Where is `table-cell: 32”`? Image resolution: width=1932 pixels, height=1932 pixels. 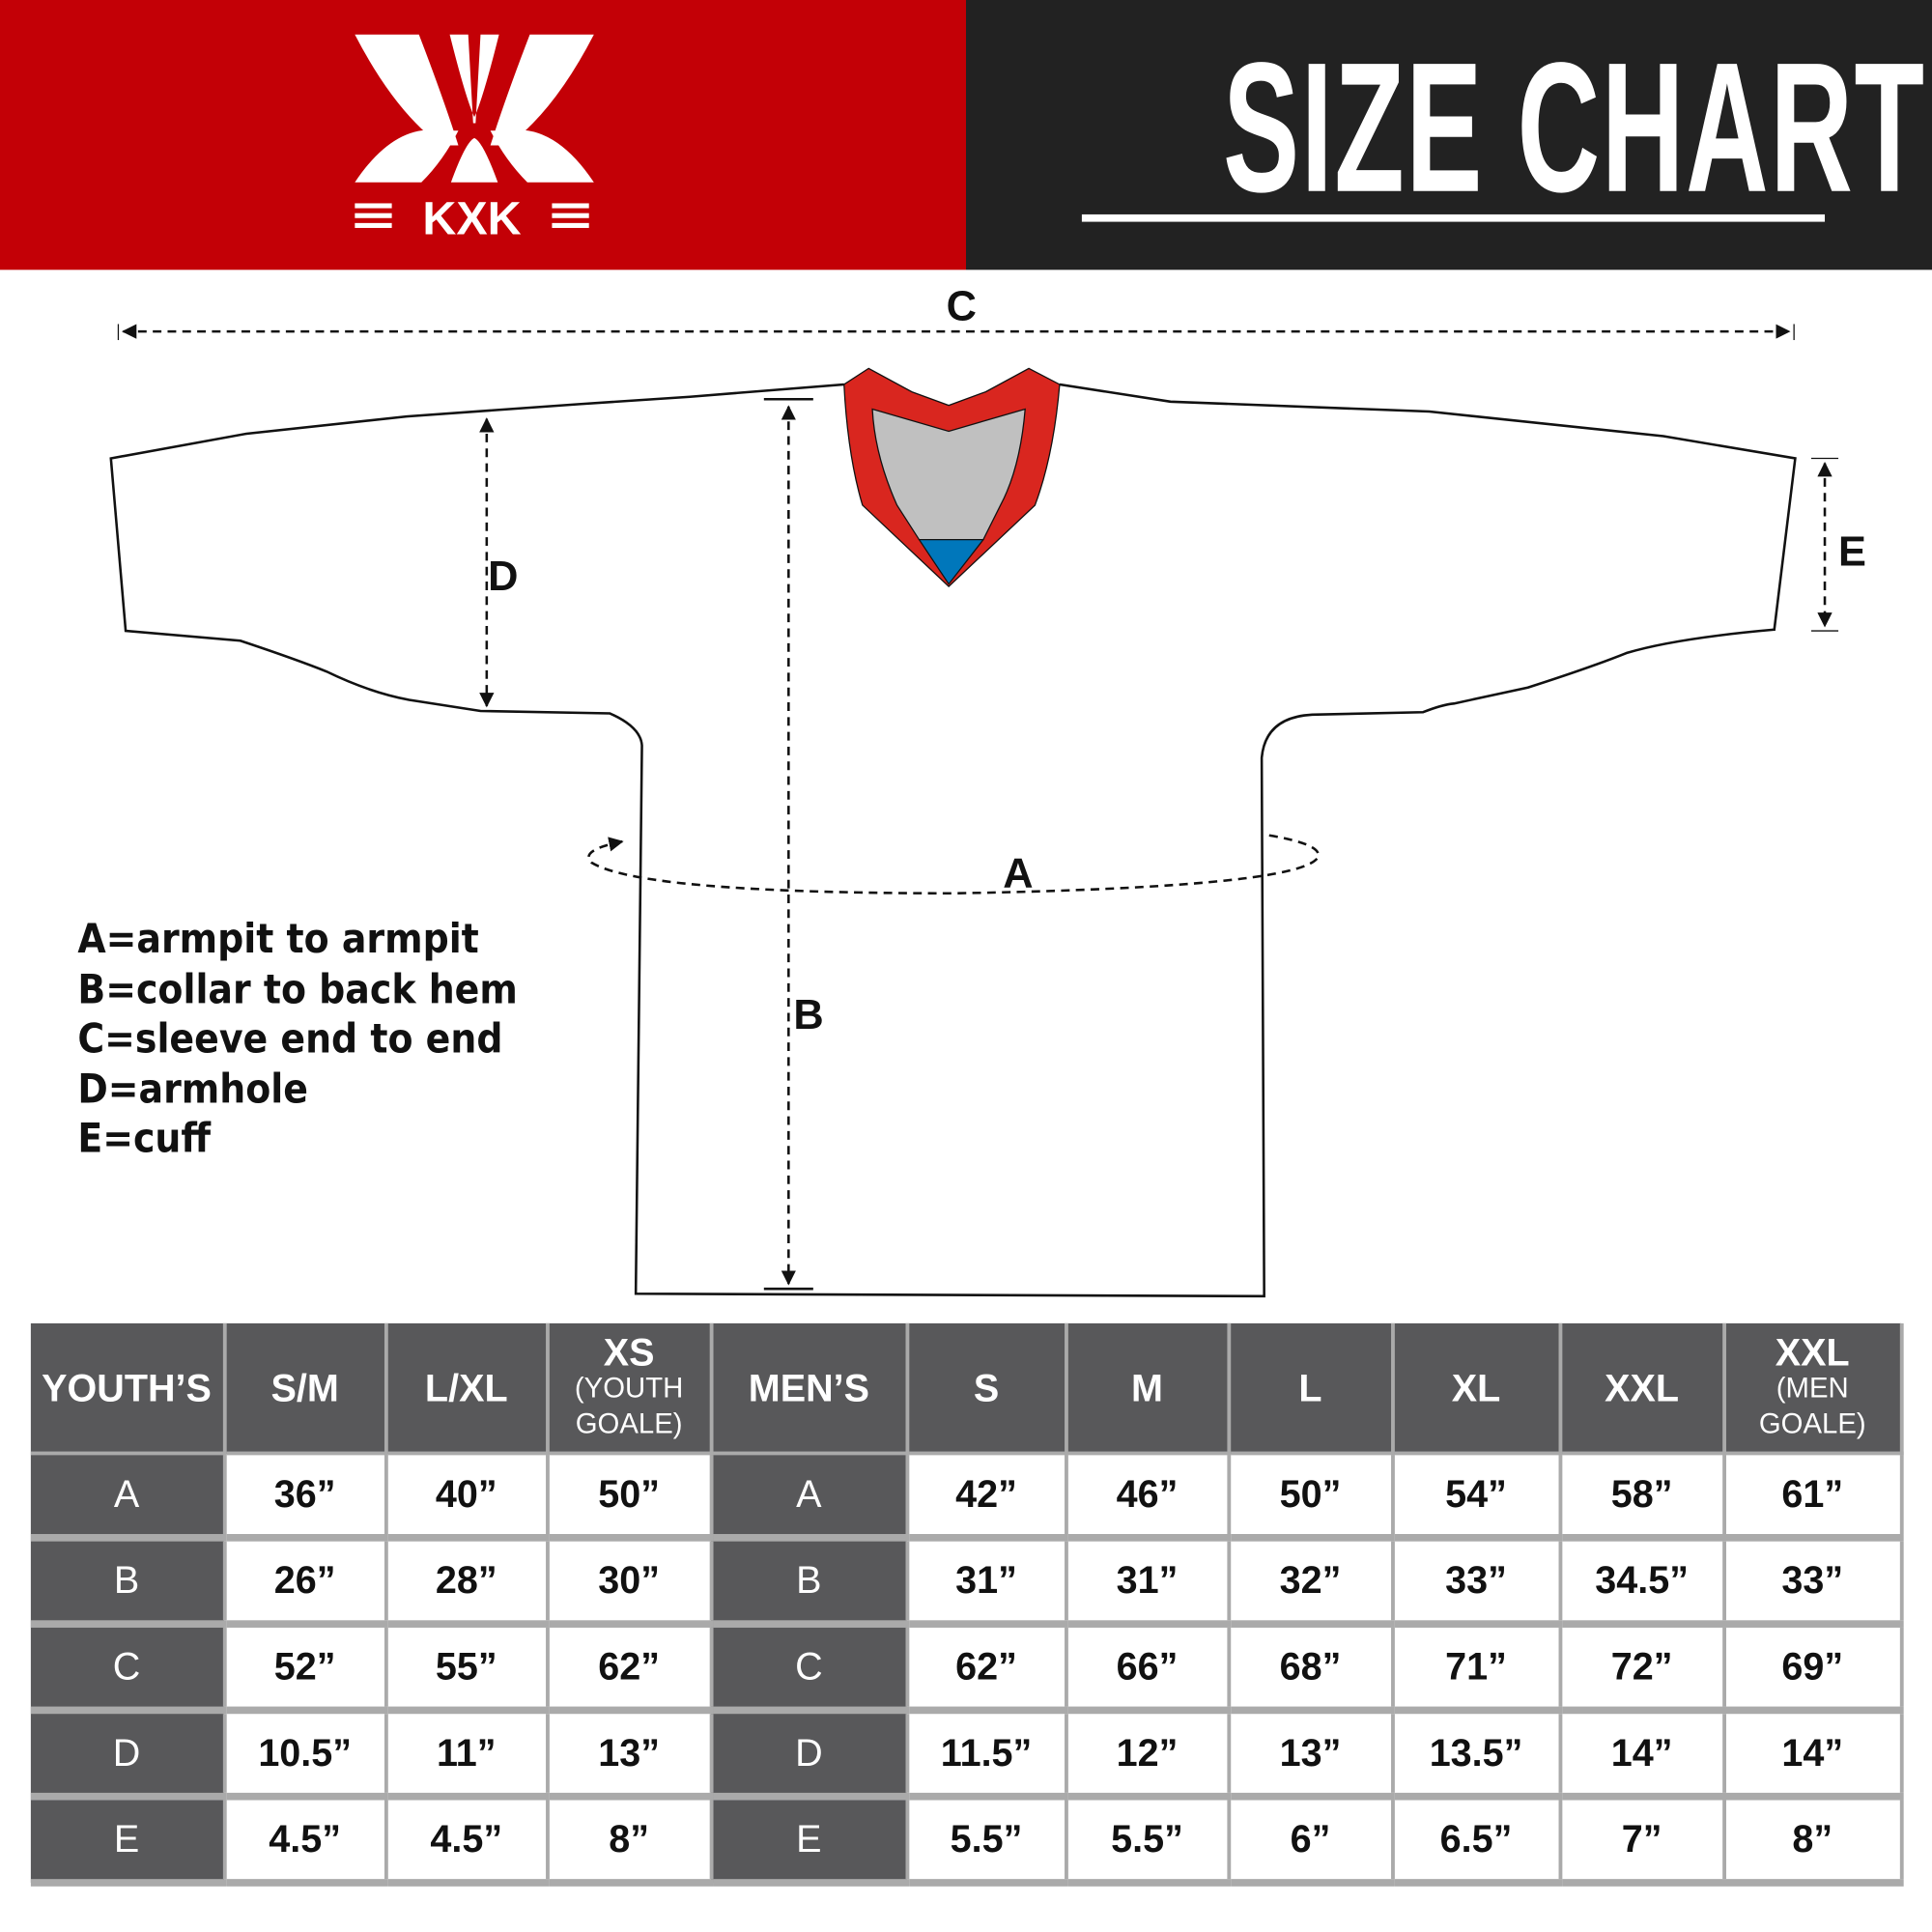
table-cell: 32” is located at coordinates (1311, 1582).